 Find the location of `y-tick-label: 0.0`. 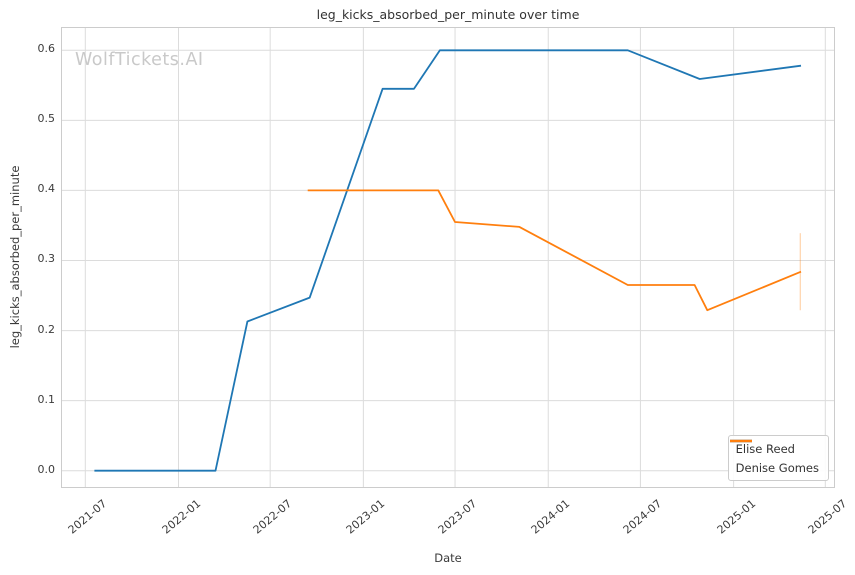

y-tick-label: 0.0 is located at coordinates (46, 469).